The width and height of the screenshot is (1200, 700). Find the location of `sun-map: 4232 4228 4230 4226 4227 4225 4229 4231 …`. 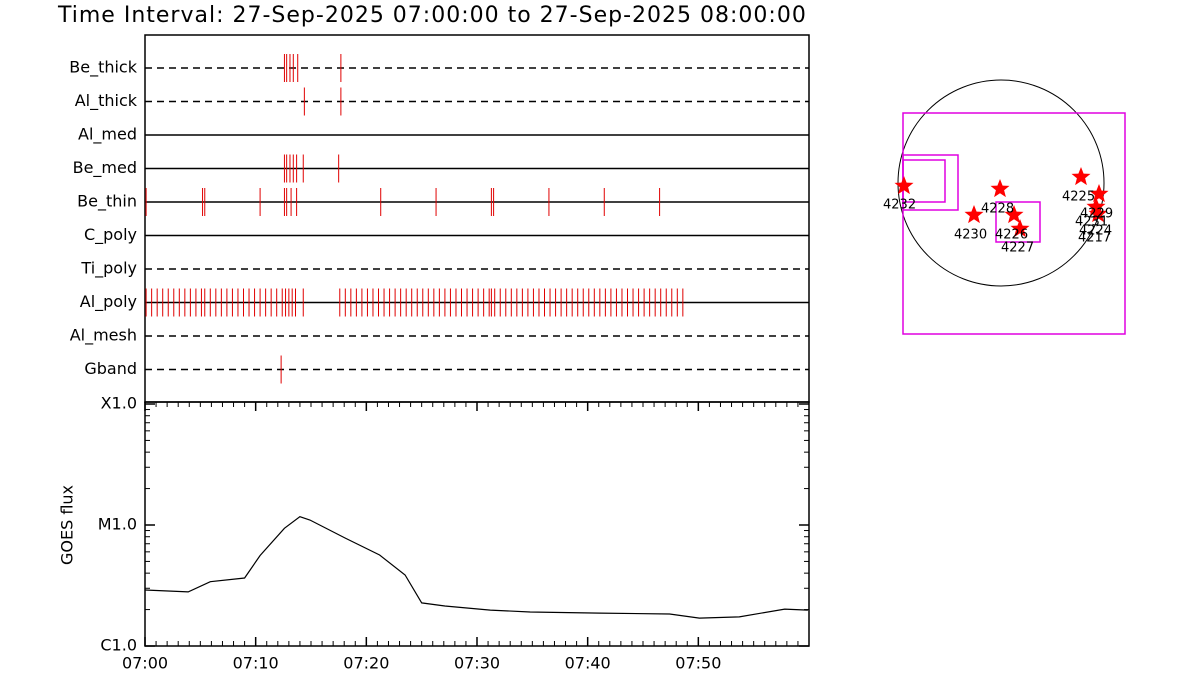

sun-map: 4232 4228 4230 4226 4227 4225 4229 4231 … is located at coordinates (1004, 207).